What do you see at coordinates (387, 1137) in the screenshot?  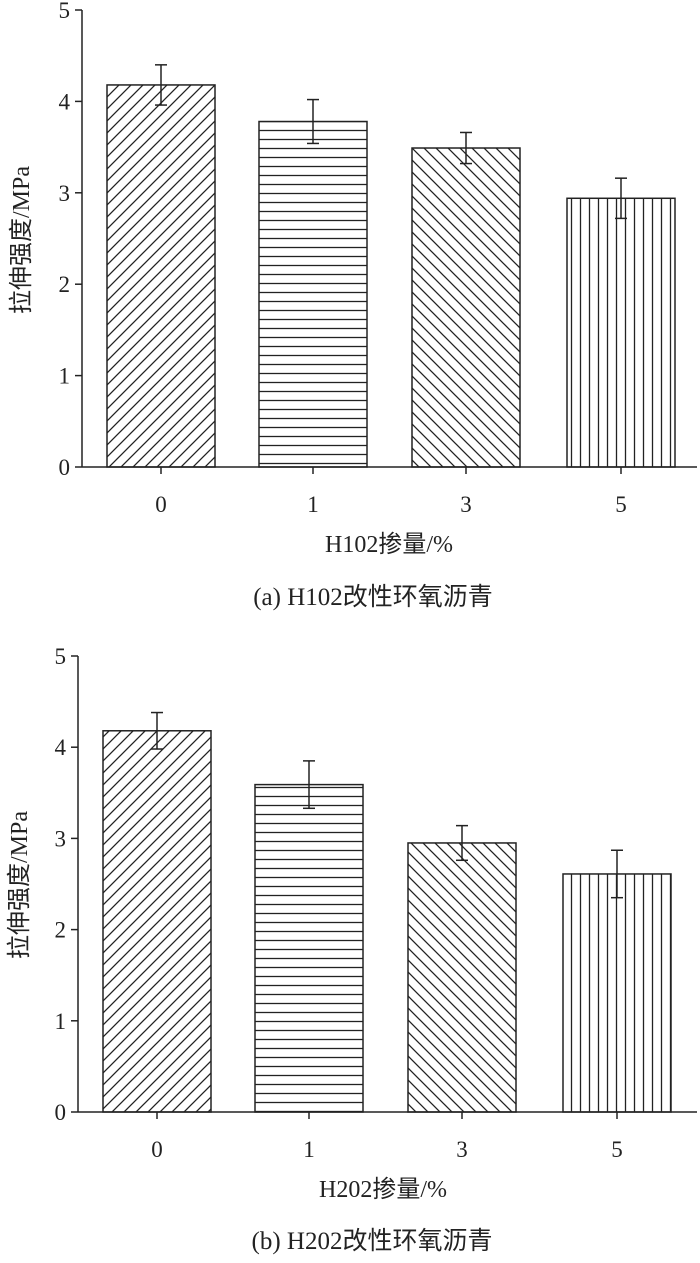 I see `x-ticks-b: 0 1 3 5` at bounding box center [387, 1137].